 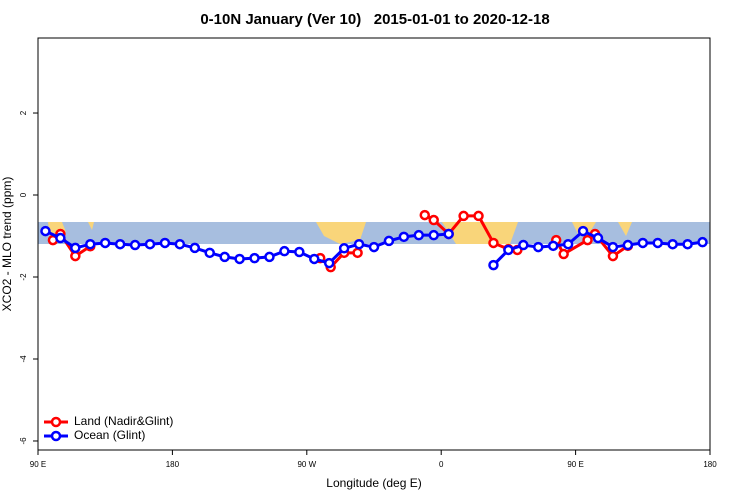 What do you see at coordinates (123, 421) in the screenshot?
I see `legend-label: Land (Nadir&Glint)` at bounding box center [123, 421].